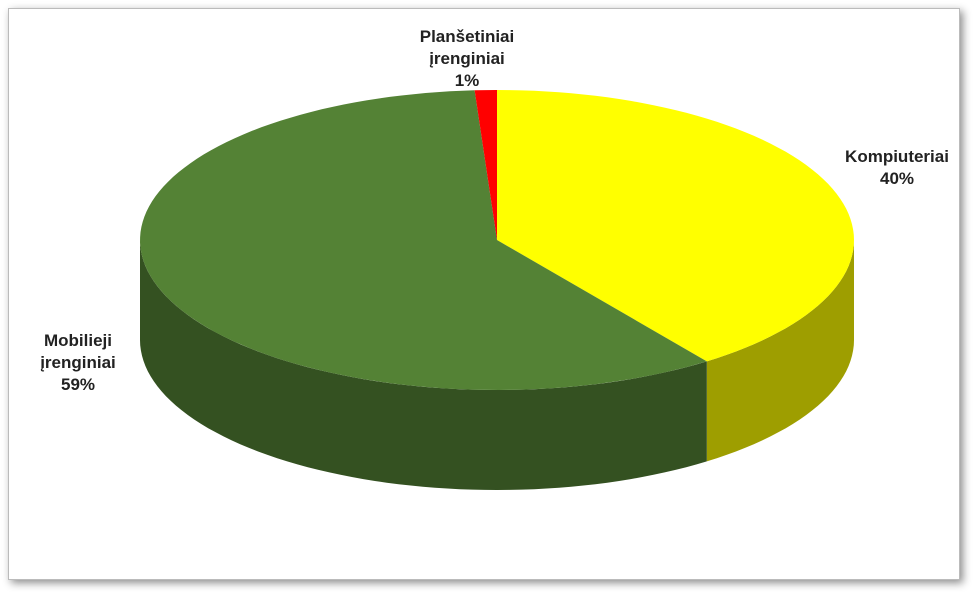 The image size is (973, 592). Describe the element at coordinates (485, 165) in the screenshot. I see `slice` at that location.